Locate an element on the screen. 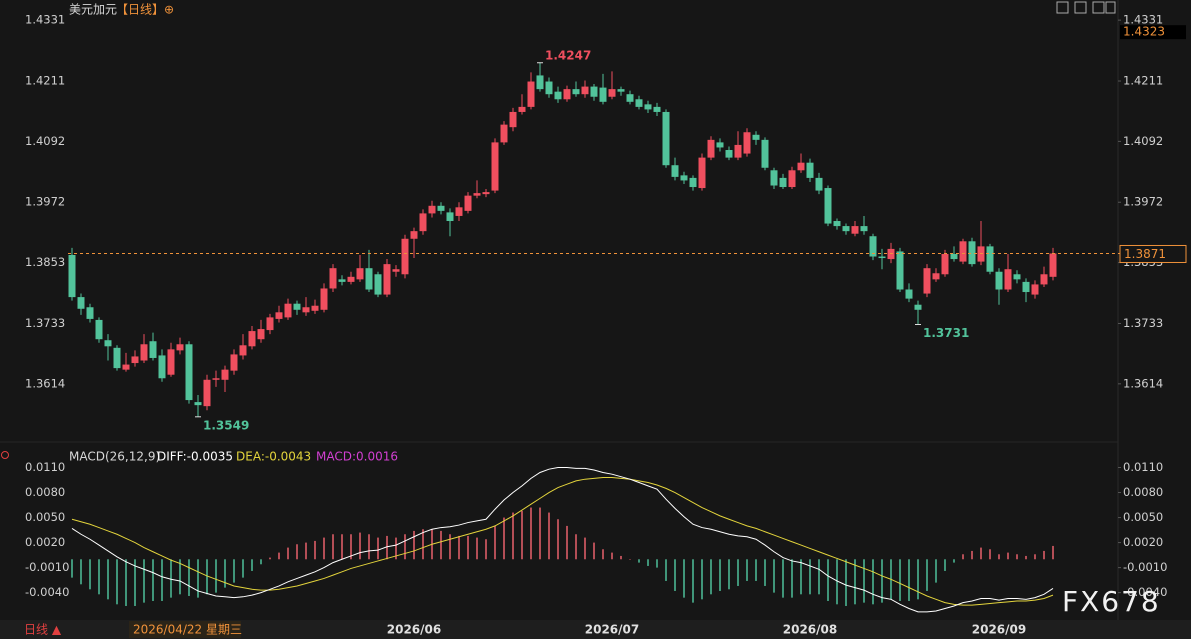 This screenshot has height=639, width=1191. period-button: 日线 ▲ is located at coordinates (43, 630).